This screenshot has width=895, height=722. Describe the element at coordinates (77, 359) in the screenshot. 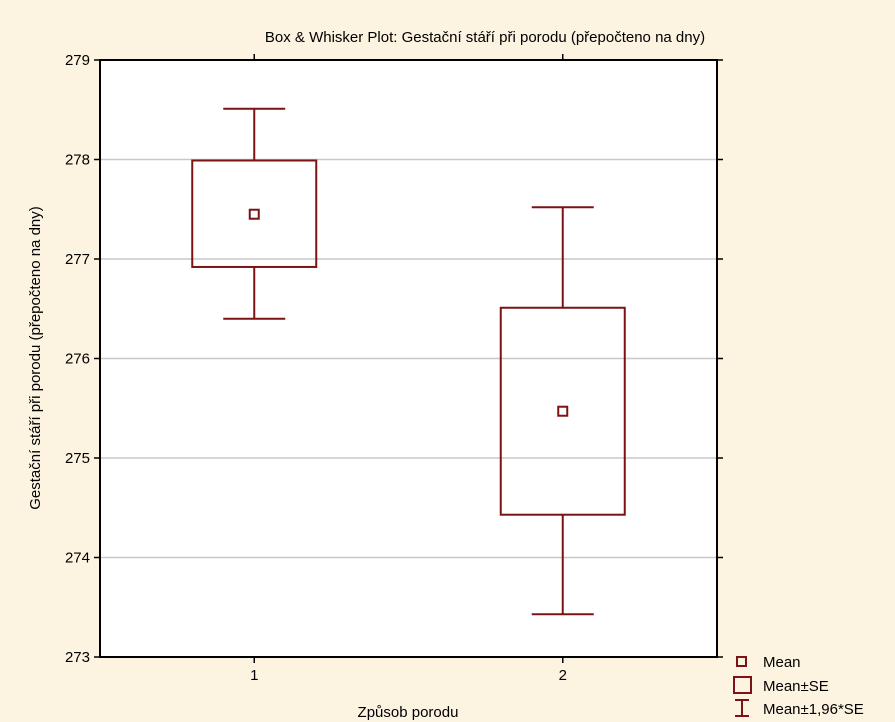

I see `y-tick-label: 276` at that location.